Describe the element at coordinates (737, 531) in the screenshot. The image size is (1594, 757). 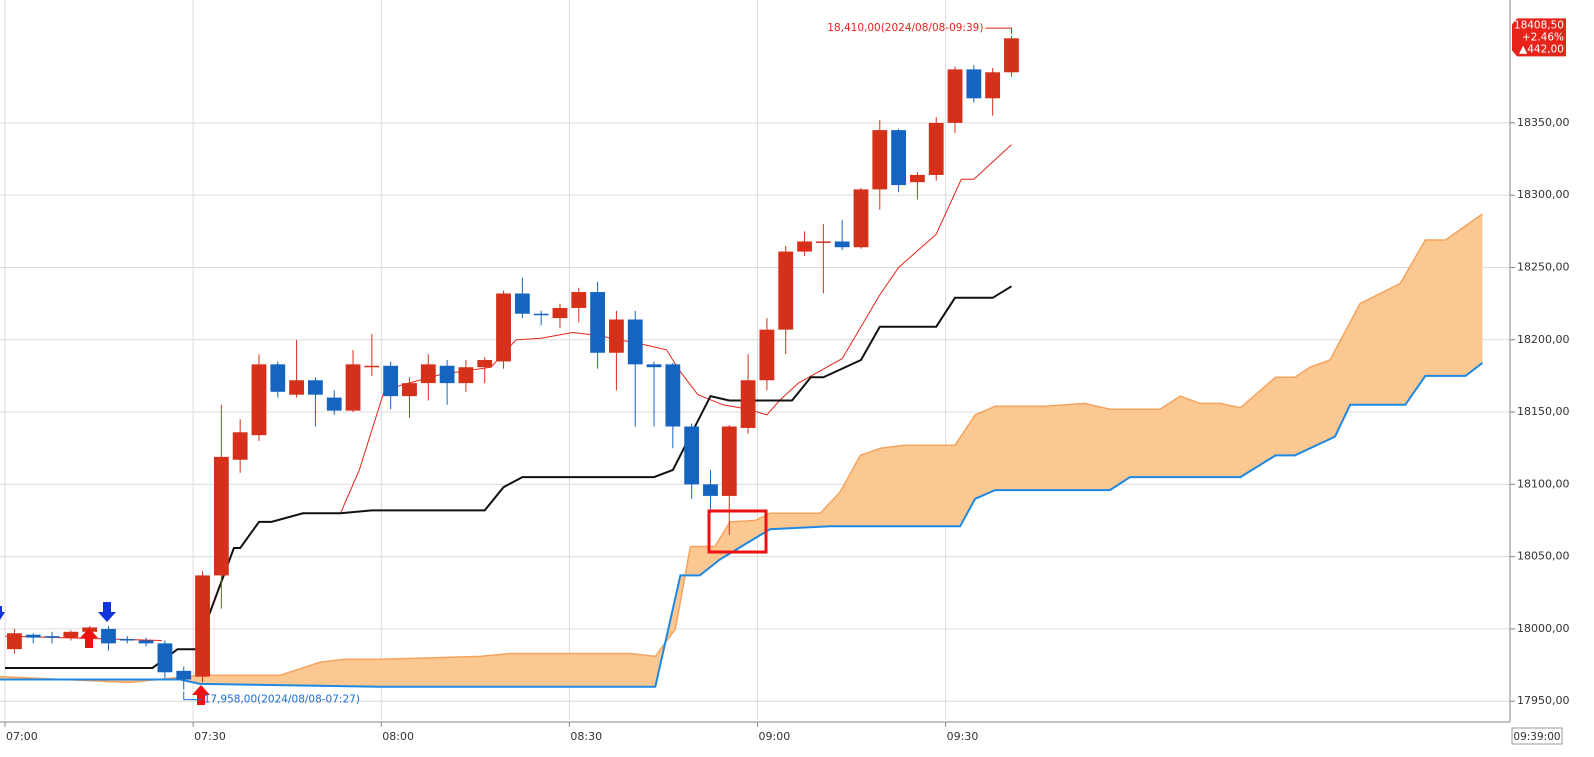
I see `highlight-box` at that location.